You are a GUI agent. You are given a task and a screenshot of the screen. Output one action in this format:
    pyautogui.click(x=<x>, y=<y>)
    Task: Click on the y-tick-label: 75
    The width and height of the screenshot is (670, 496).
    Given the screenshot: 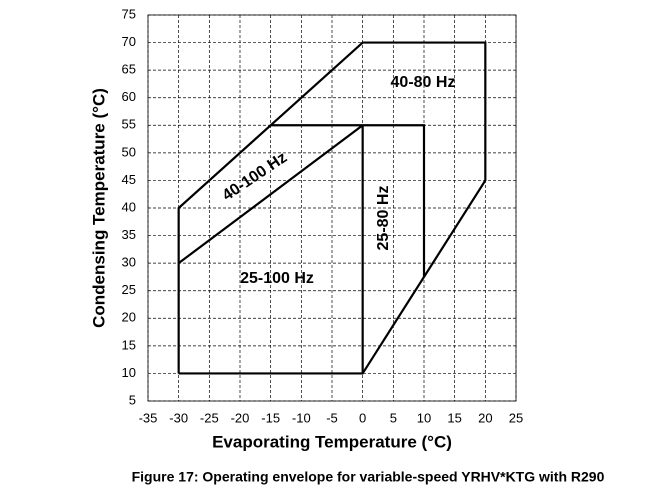 What is the action you would take?
    pyautogui.click(x=129, y=13)
    